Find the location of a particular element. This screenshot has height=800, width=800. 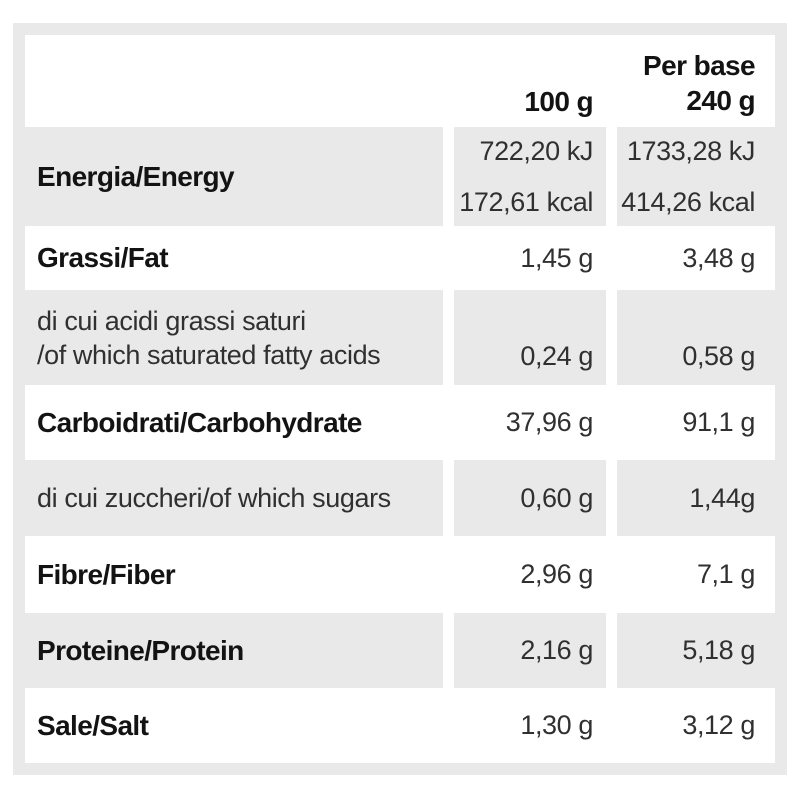

salt-value-240g: 3,12 g is located at coordinates (696, 725).